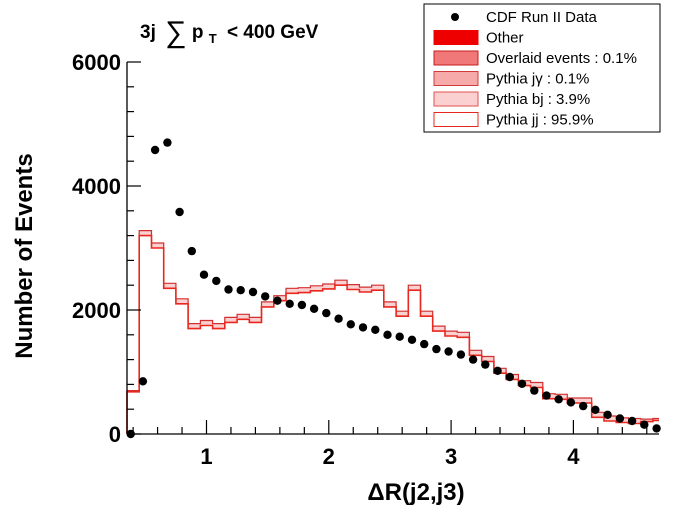 This screenshot has width=677, height=508. Describe the element at coordinates (537, 79) in the screenshot. I see `legend-label: Pythia jγ : 0.1%` at that location.